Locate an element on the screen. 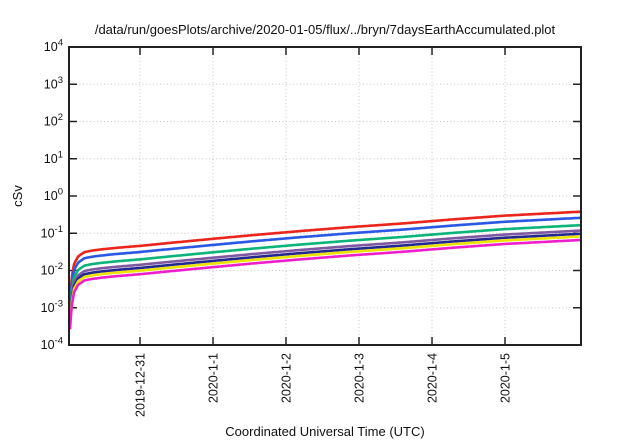 The width and height of the screenshot is (640, 448). y-tick-label: 10⁴ is located at coordinates (53, 46).